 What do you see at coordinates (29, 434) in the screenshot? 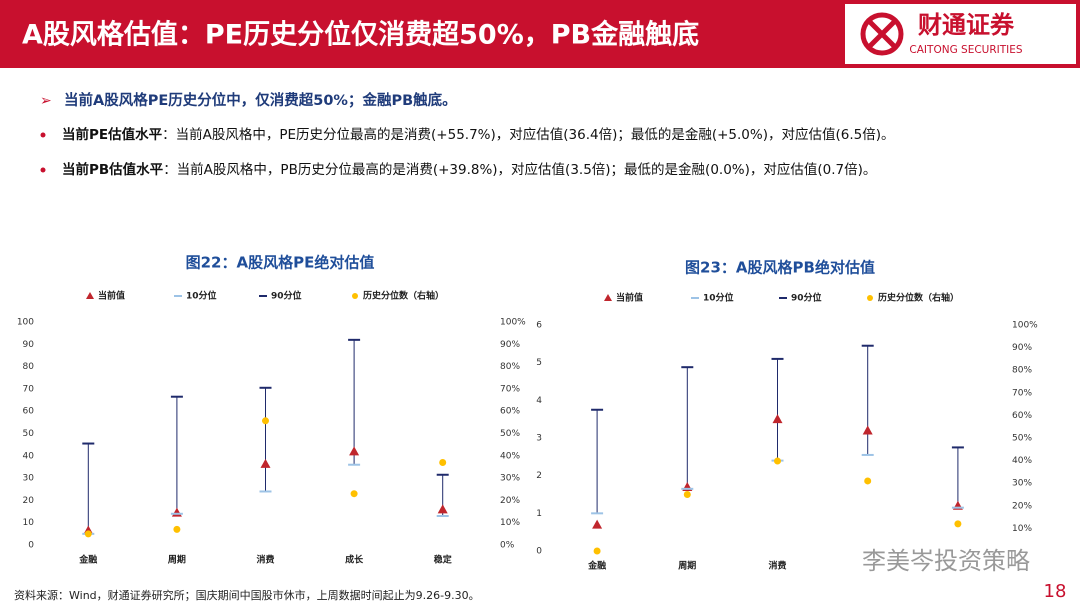
I see `y-tick-label: 50` at bounding box center [29, 434].